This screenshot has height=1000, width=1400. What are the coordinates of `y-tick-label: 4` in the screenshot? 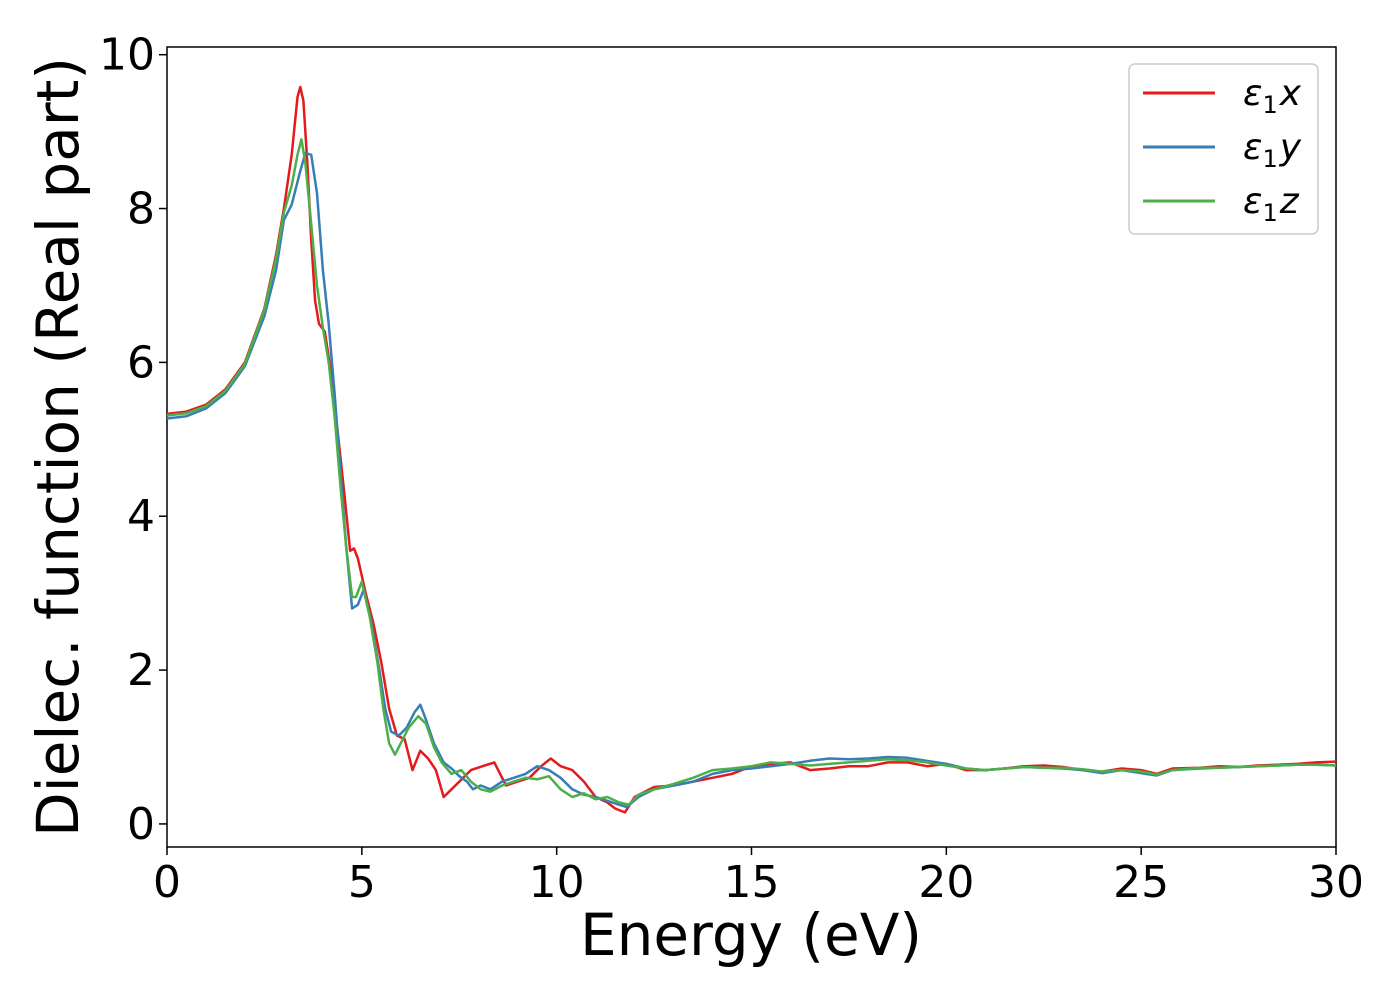 It's located at (141, 516).